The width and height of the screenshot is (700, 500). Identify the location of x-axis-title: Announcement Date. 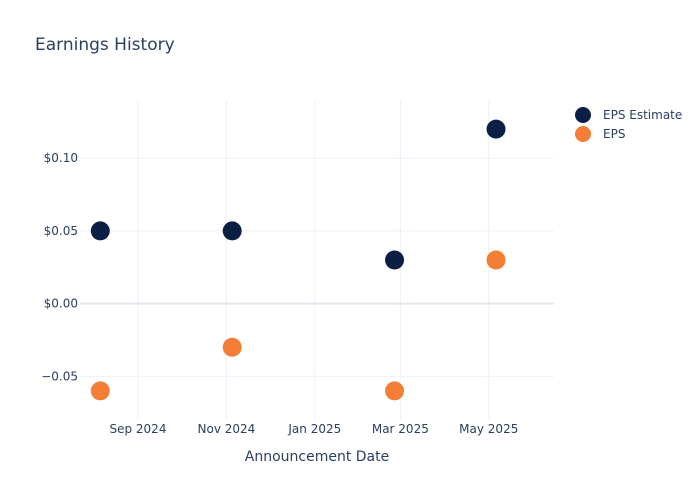
(317, 457).